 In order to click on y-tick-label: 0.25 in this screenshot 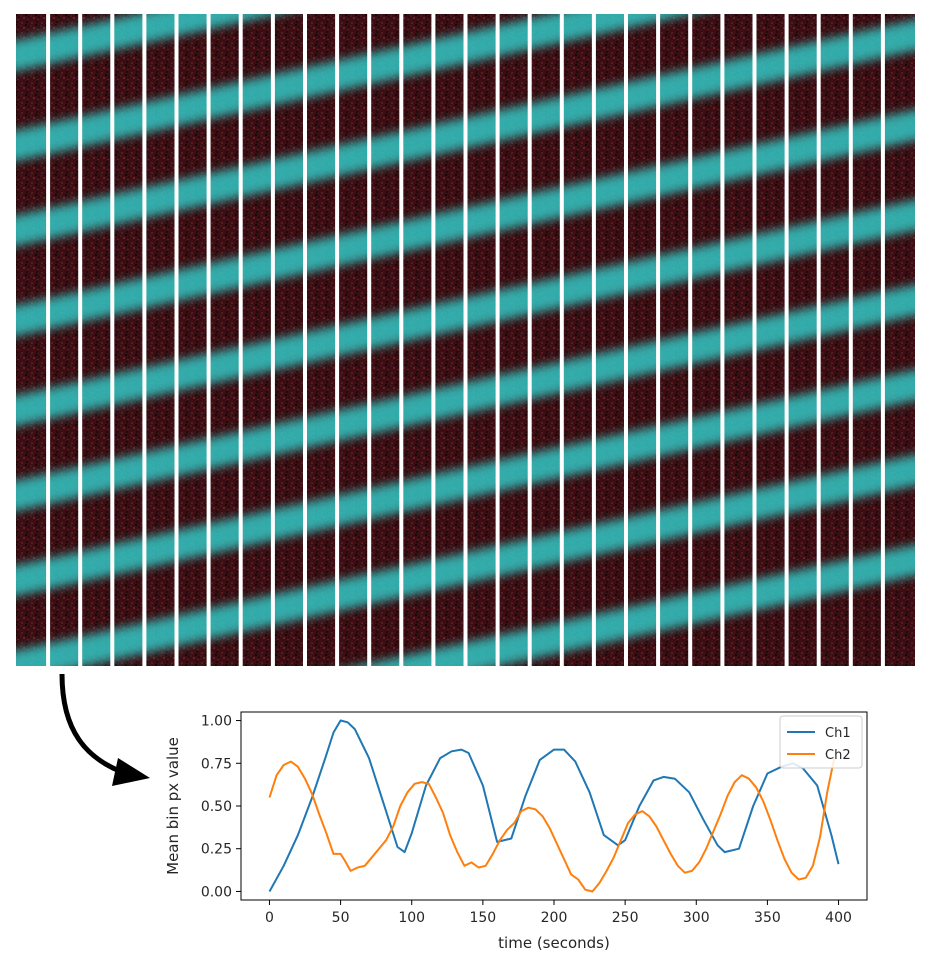, I will do `click(216, 850)`.